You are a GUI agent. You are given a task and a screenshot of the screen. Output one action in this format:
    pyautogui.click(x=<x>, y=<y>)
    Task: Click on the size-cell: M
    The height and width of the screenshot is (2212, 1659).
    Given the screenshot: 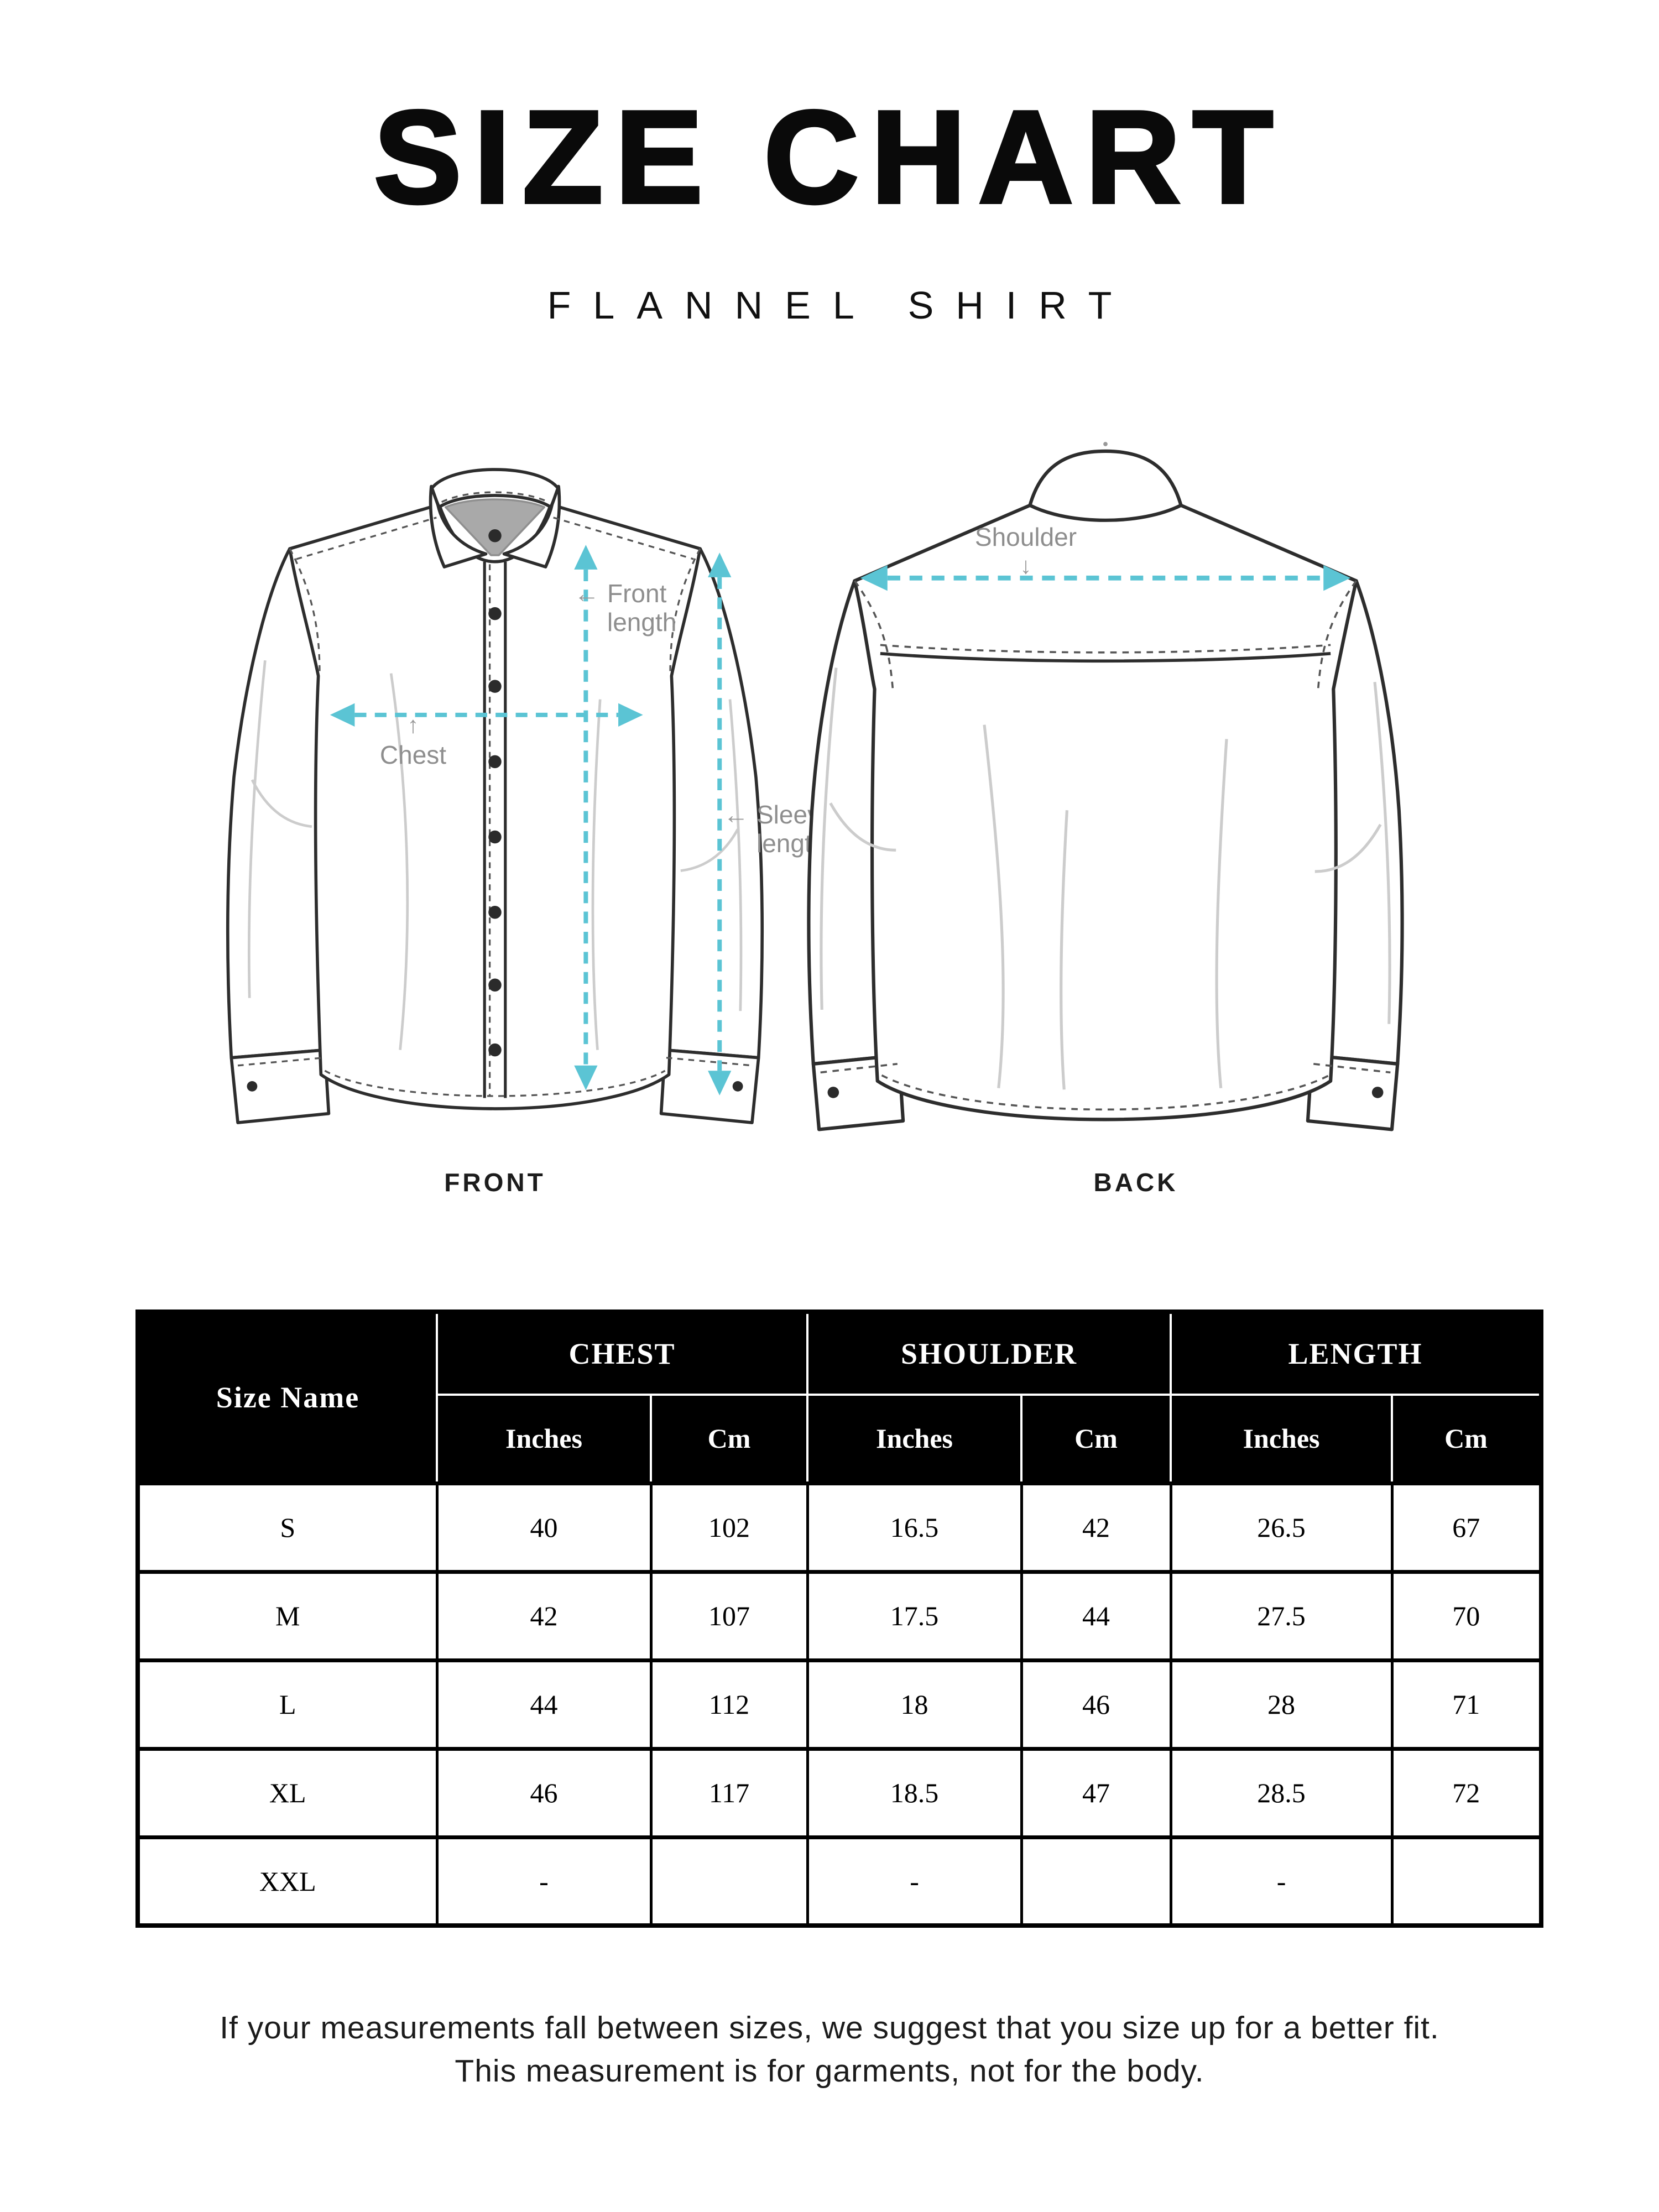 What is the action you would take?
    pyautogui.click(x=287, y=1616)
    